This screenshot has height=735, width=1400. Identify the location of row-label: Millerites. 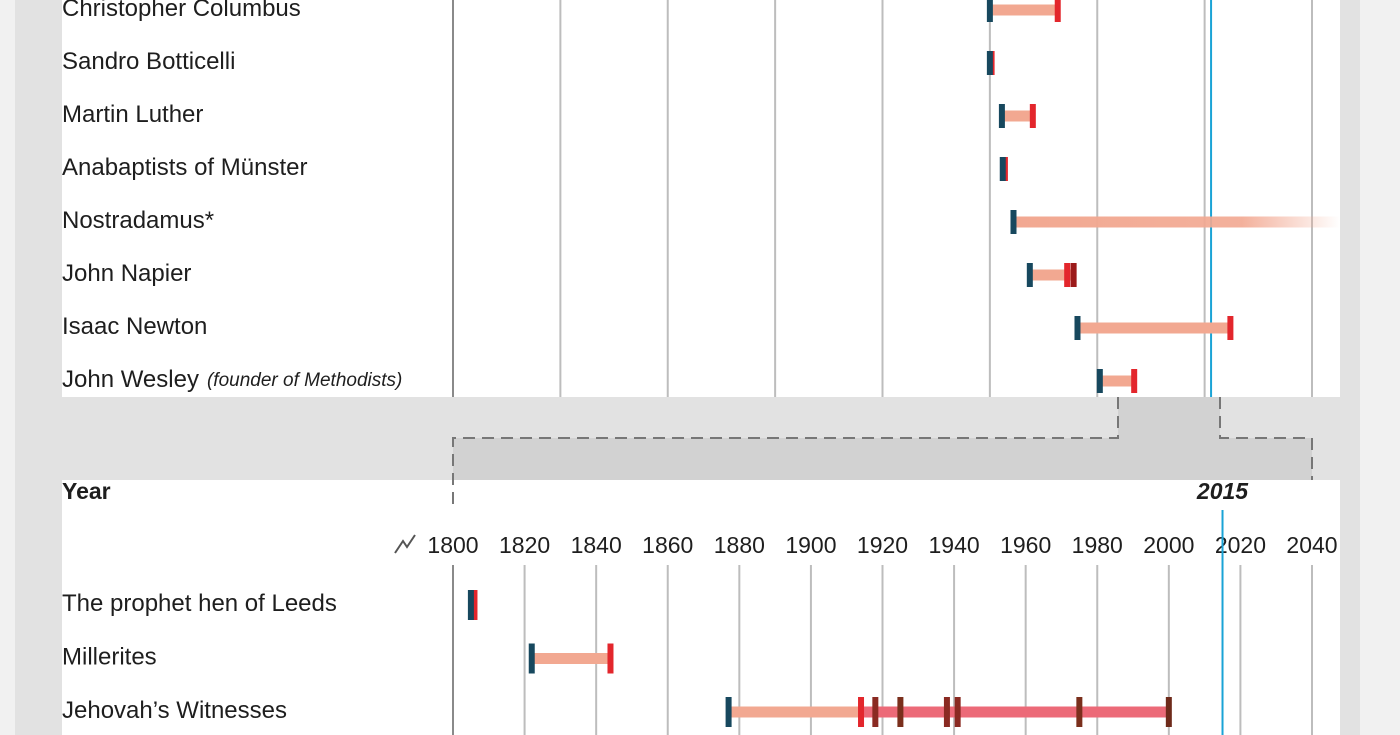
(109, 657).